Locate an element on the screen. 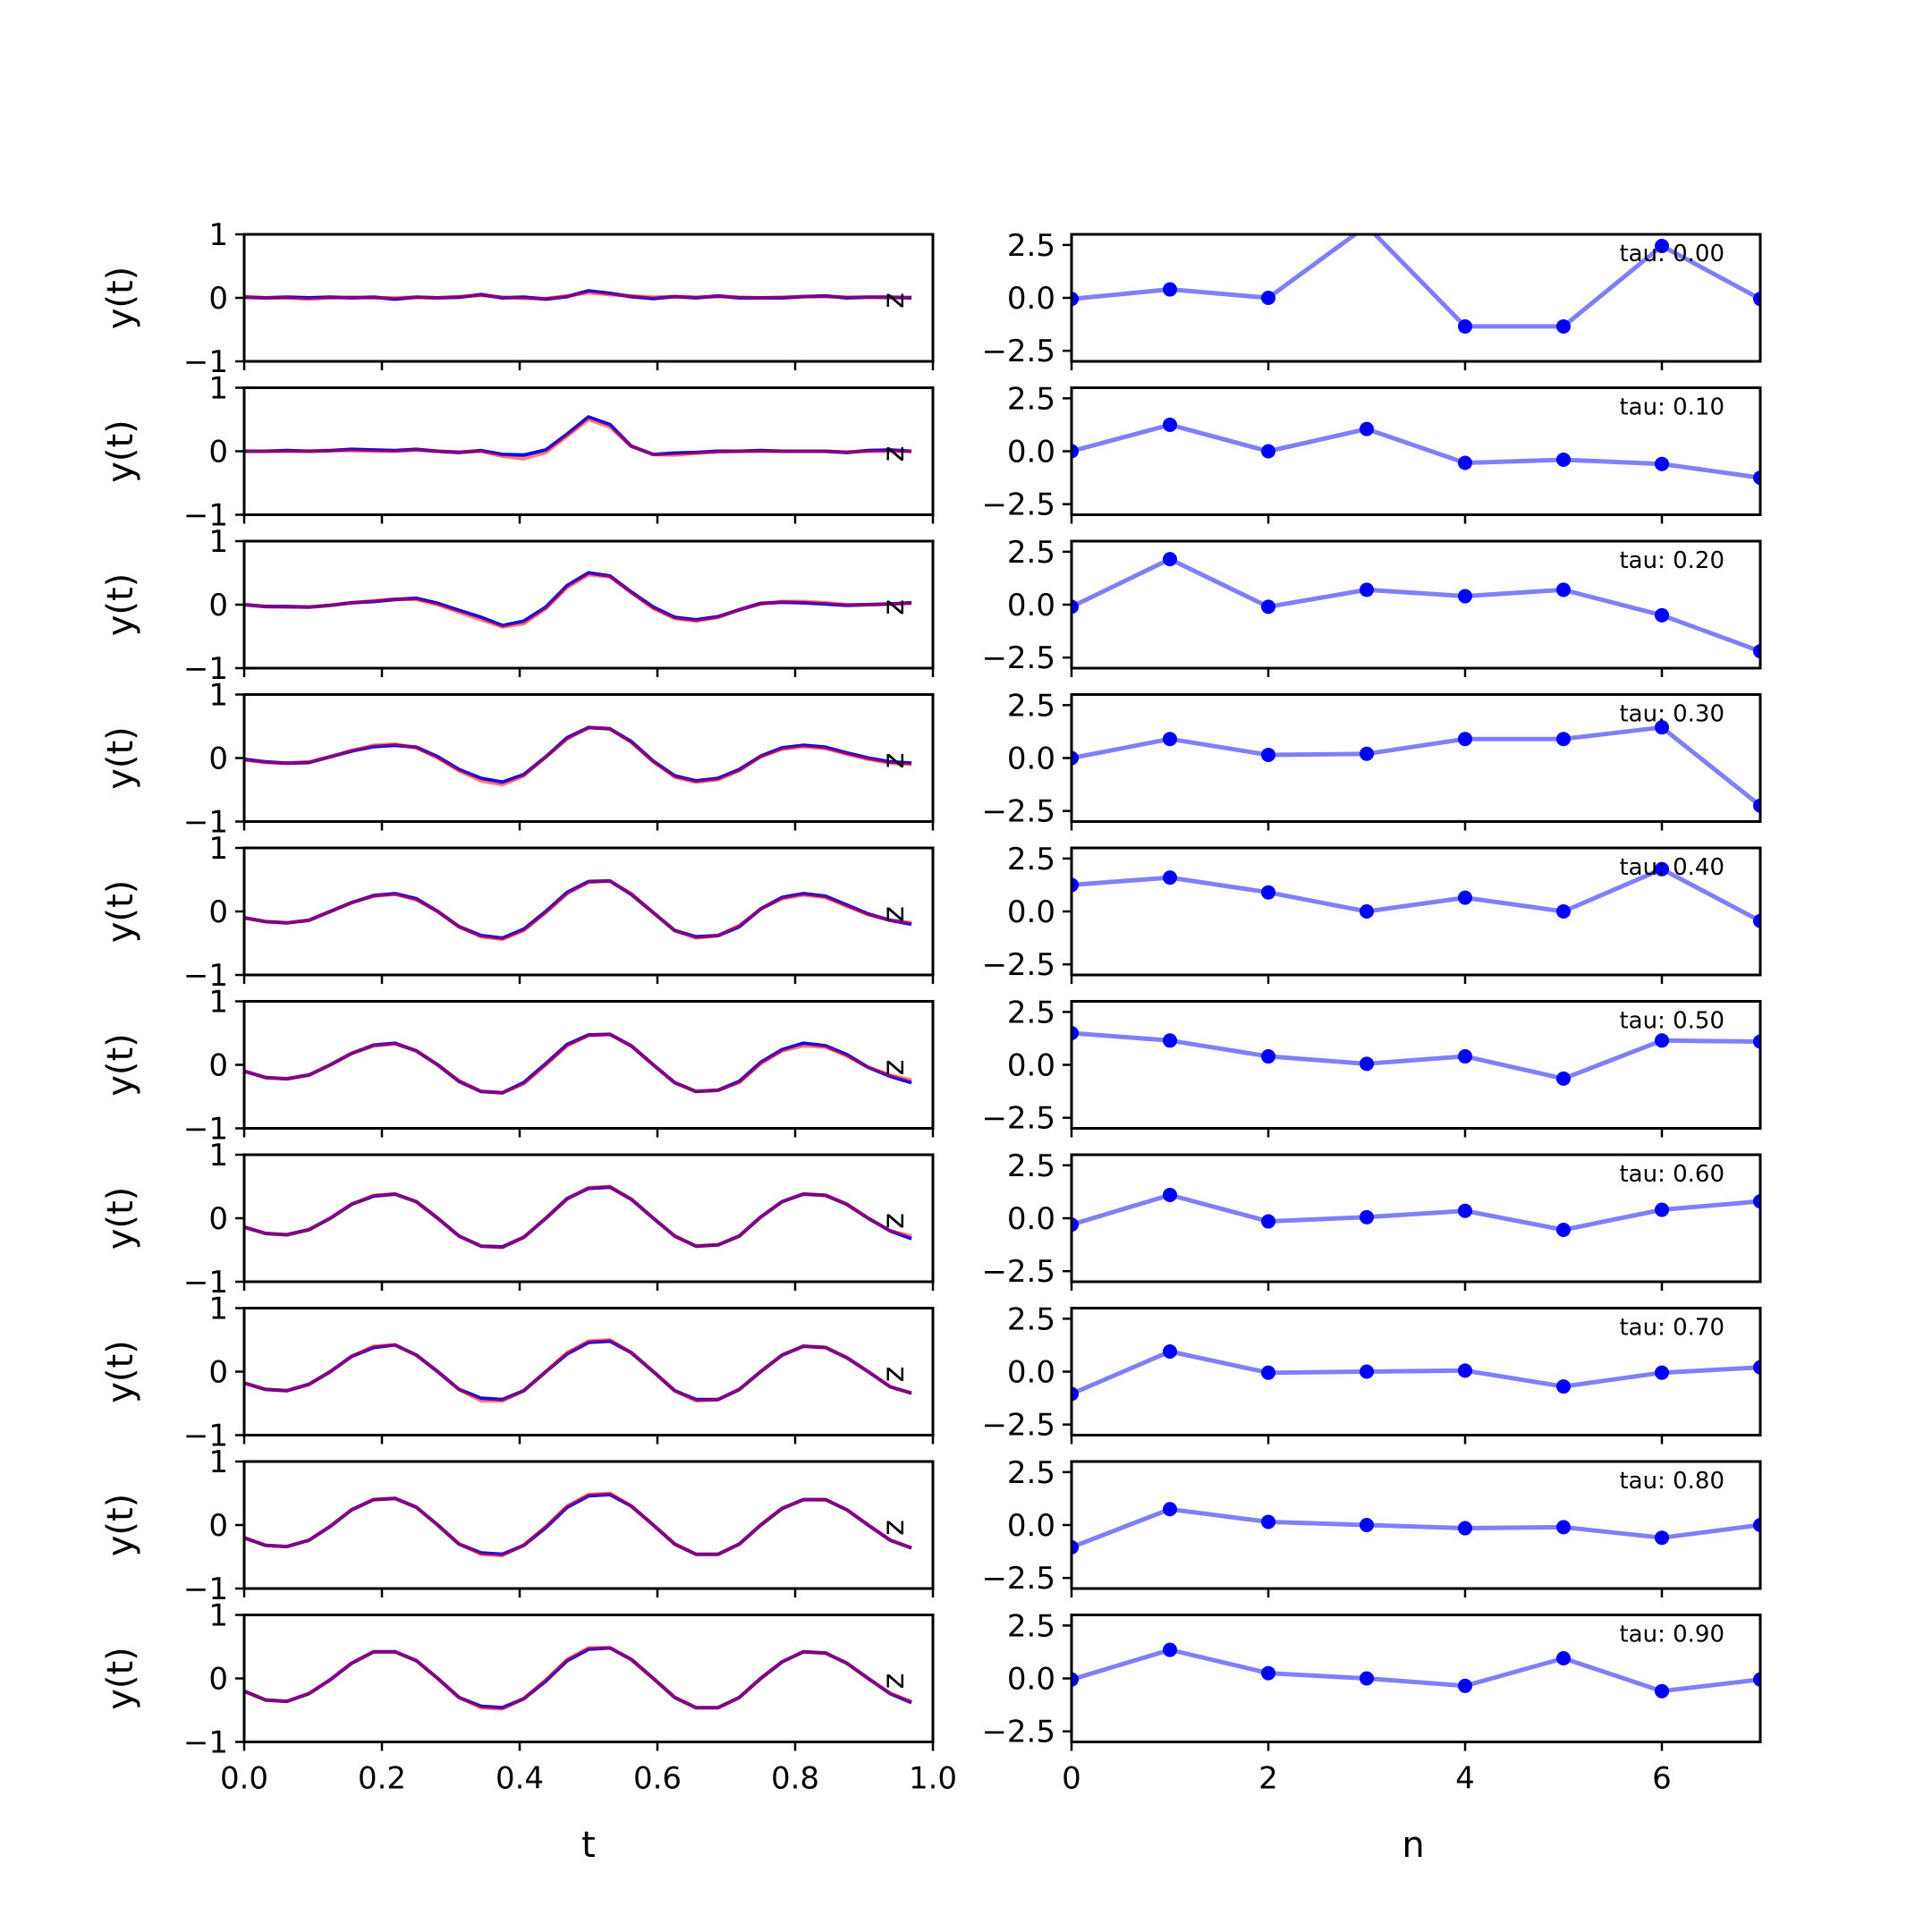 Image resolution: width=1932 pixels, height=1932 pixels. left-subplot-9: −1 0 1 0.0 0.2 0.4 0.6 0.8 1.0 y(t) z is located at coordinates (528, 1697).